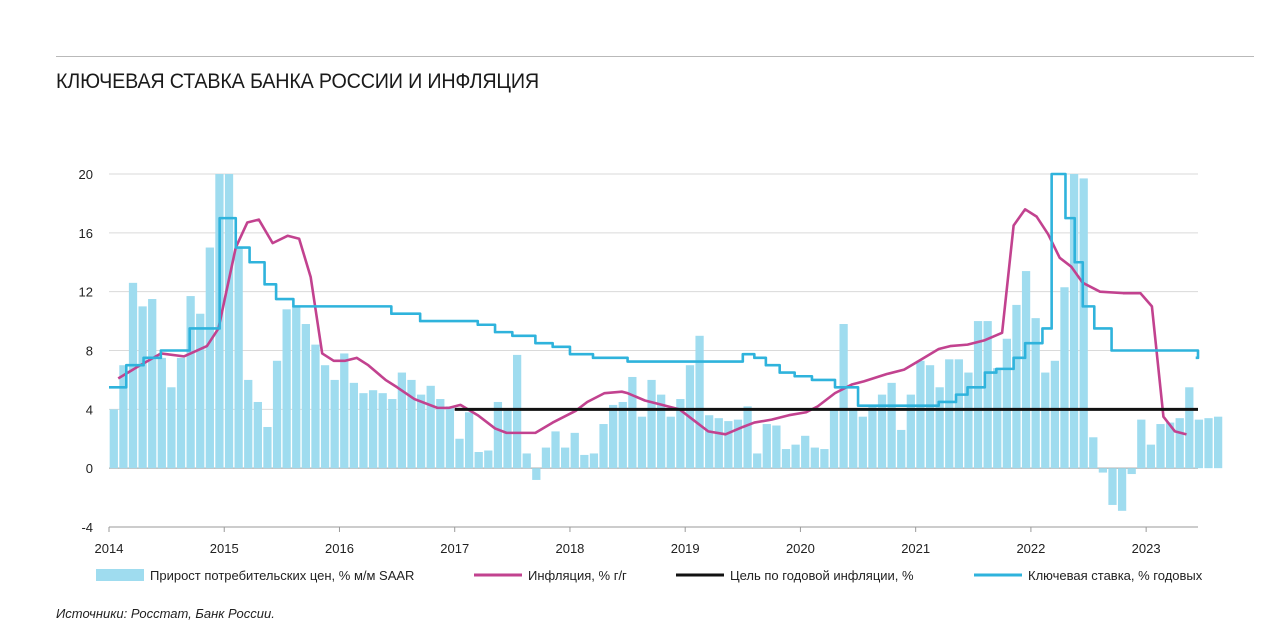 The height and width of the screenshot is (638, 1280). What do you see at coordinates (822, 575) in the screenshot?
I see `legend-label: Цель по годовой инфляции, %` at bounding box center [822, 575].